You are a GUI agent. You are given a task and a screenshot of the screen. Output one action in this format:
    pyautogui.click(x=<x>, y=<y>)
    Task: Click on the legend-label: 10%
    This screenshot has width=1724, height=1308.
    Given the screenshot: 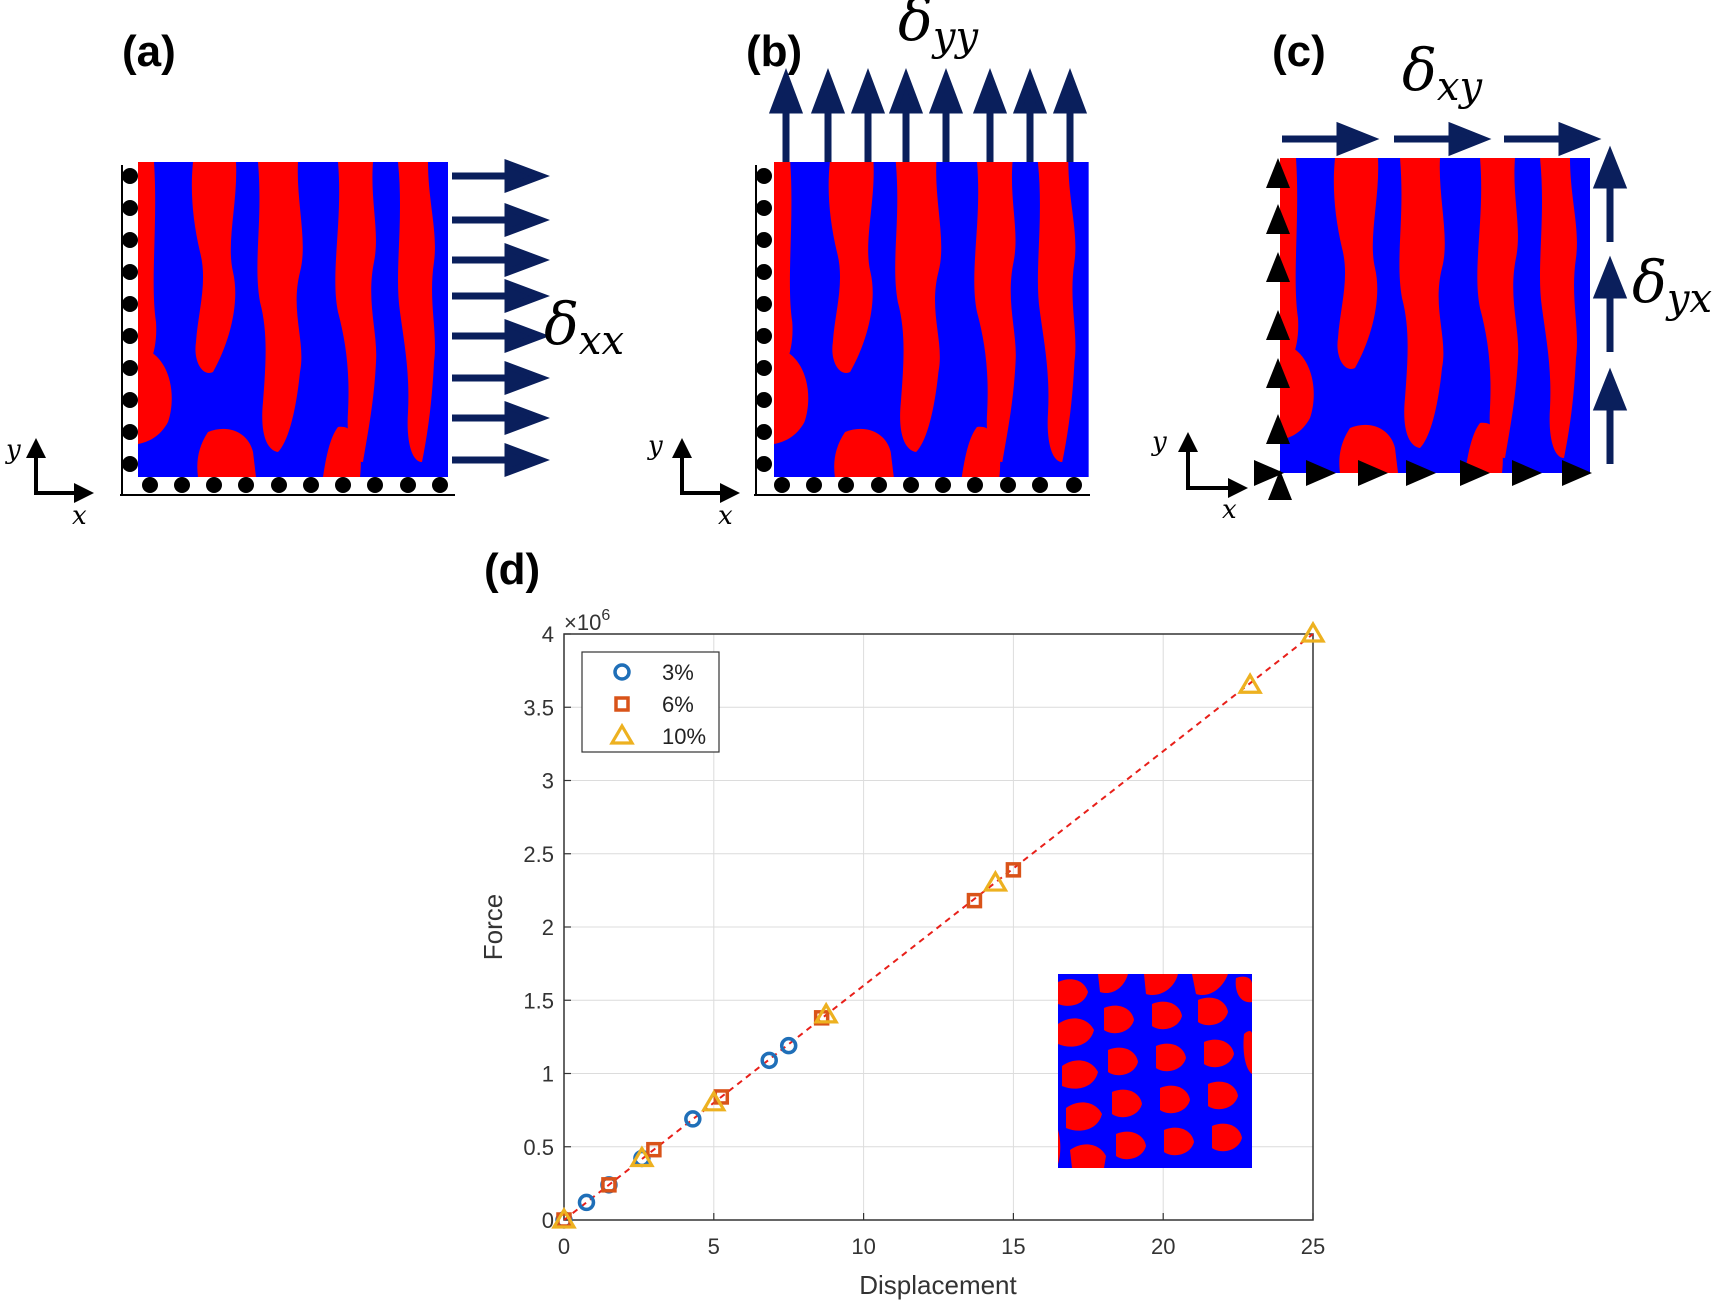 What is the action you would take?
    pyautogui.click(x=684, y=736)
    